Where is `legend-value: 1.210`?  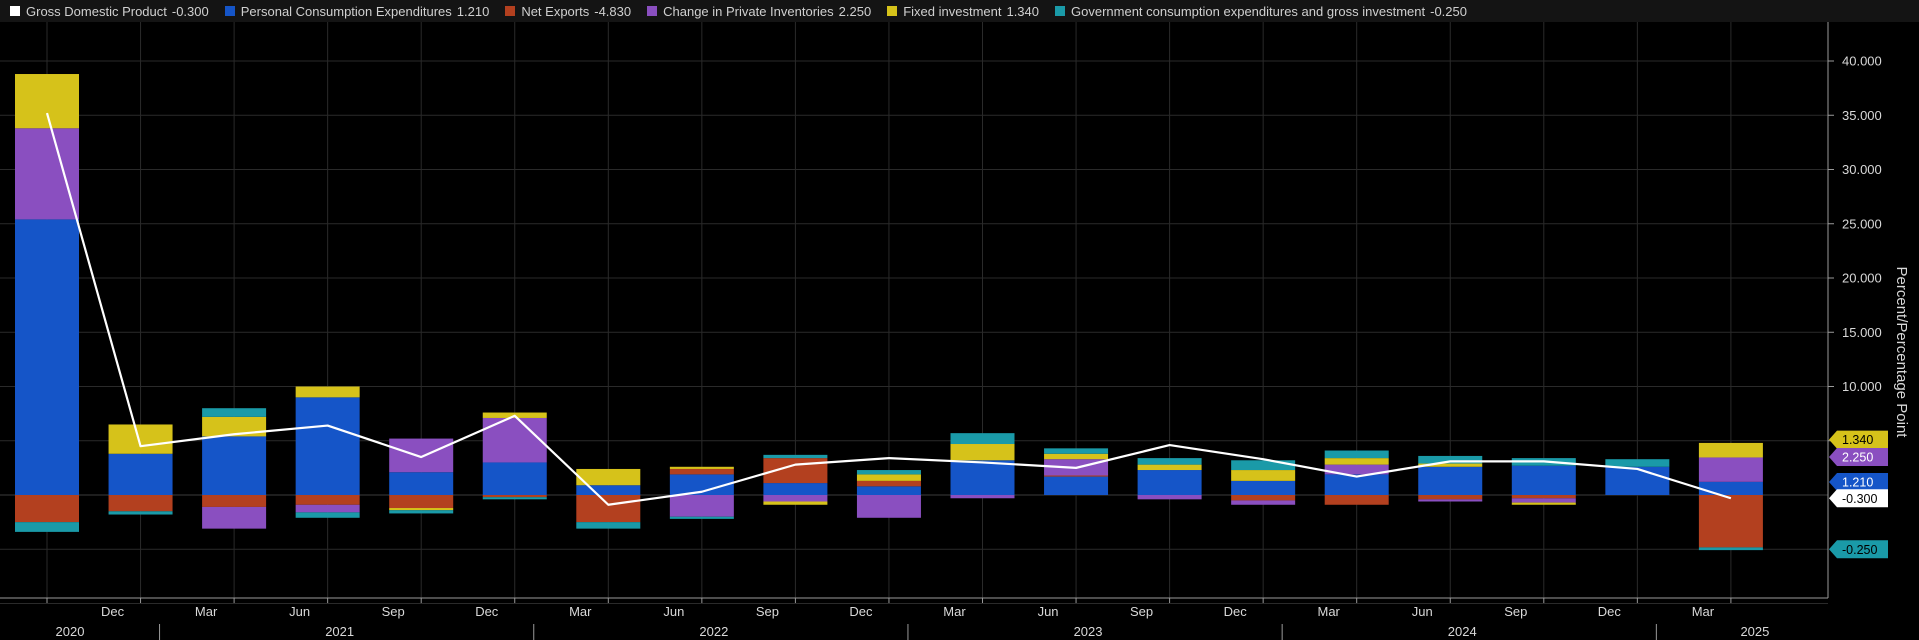 legend-value: 1.210 is located at coordinates (473, 11).